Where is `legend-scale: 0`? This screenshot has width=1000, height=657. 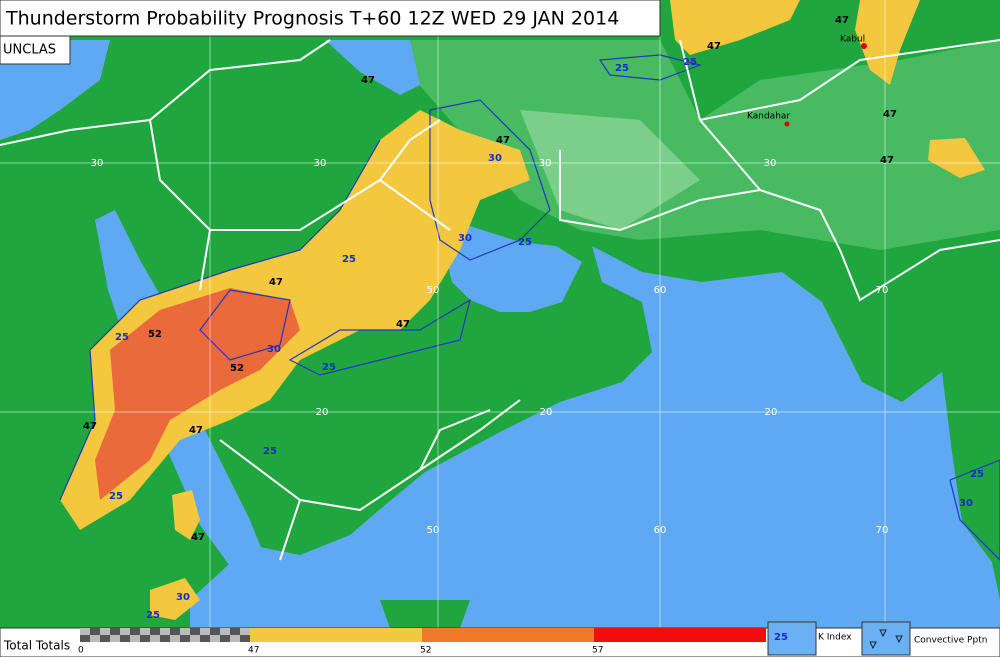 legend-scale: 0 is located at coordinates (81, 651).